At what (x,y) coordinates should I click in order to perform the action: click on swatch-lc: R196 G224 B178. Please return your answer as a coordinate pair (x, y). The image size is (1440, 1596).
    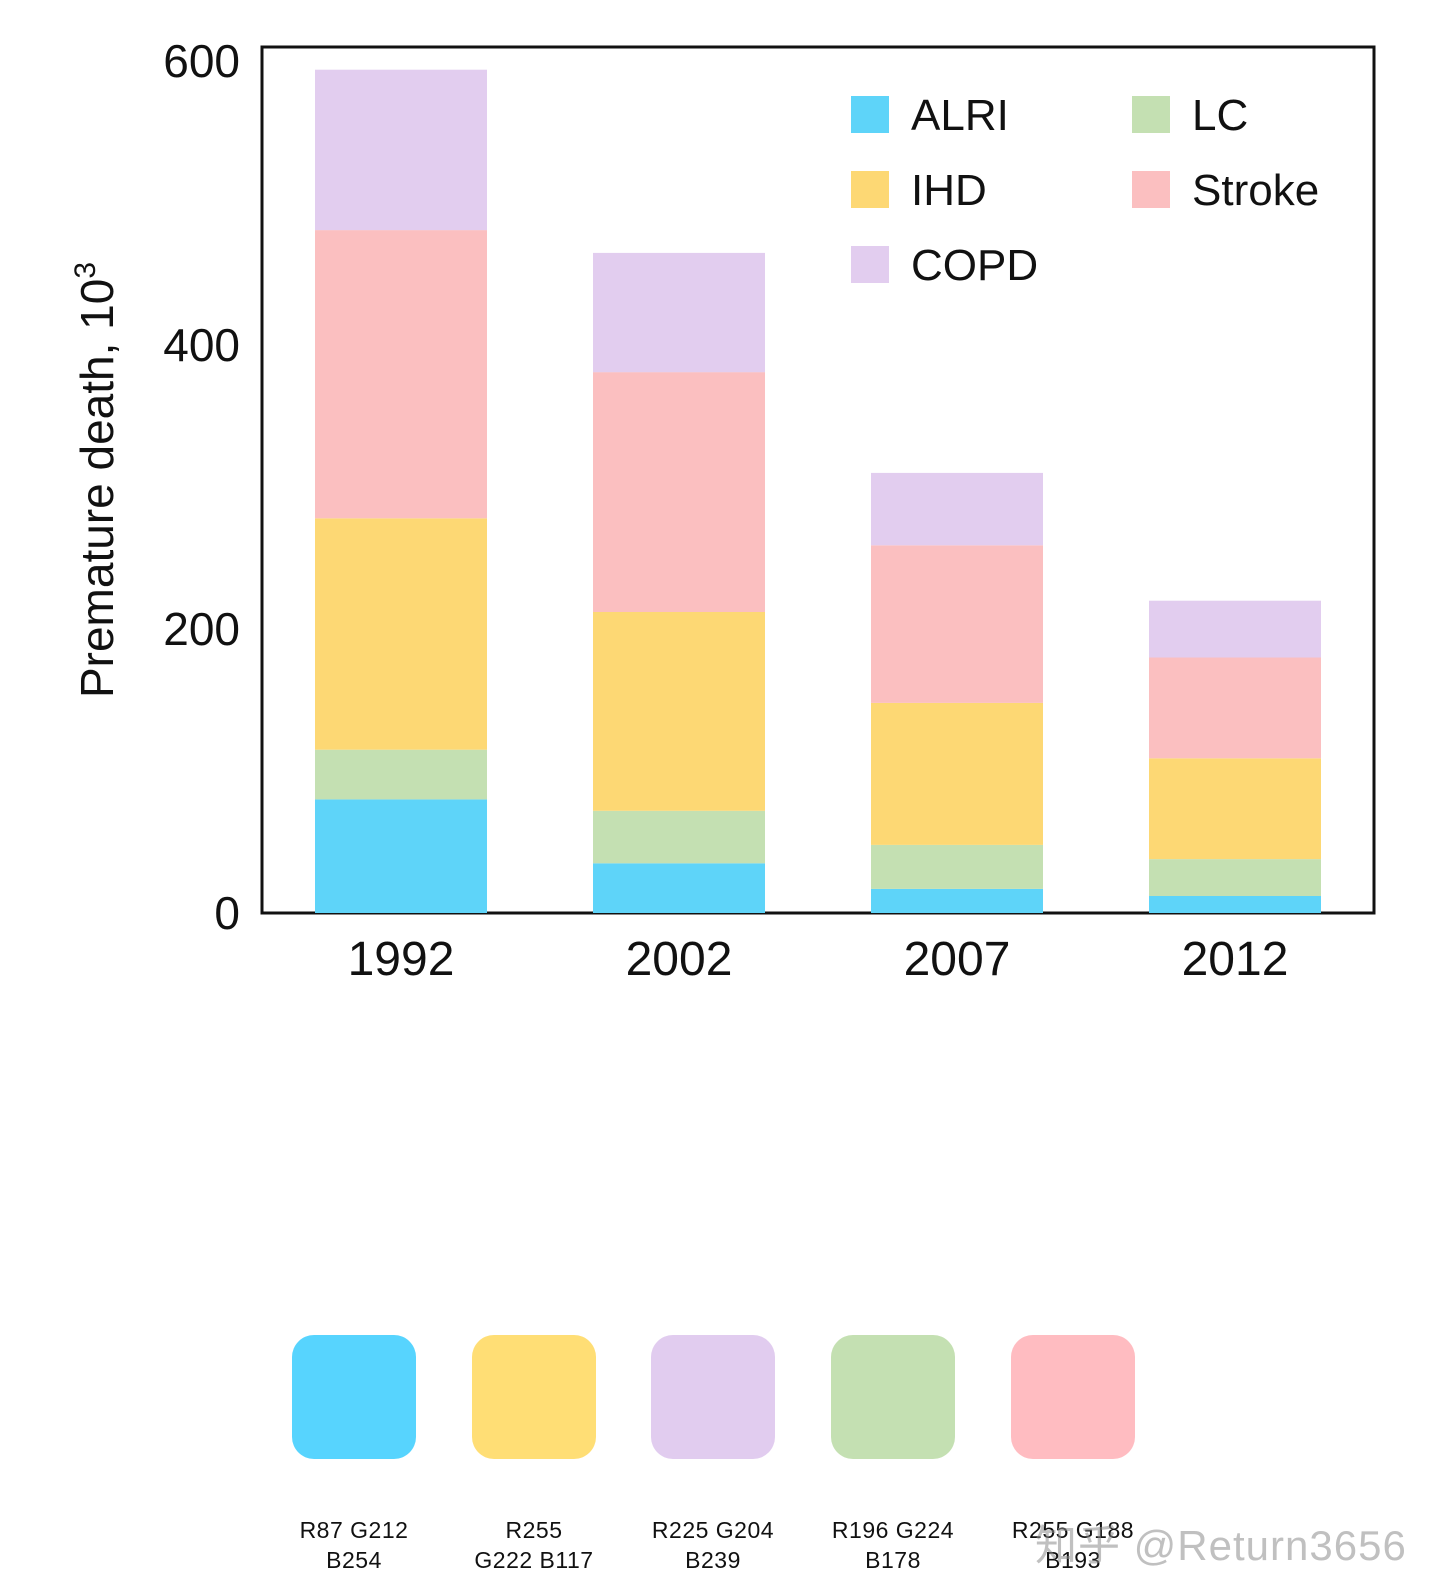
    Looking at the image, I should click on (893, 1455).